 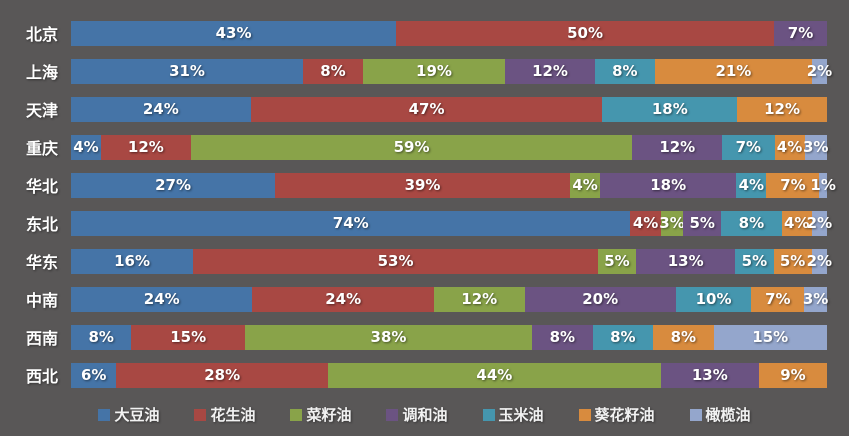 I want to click on category-label: 西南, so click(x=41, y=338).